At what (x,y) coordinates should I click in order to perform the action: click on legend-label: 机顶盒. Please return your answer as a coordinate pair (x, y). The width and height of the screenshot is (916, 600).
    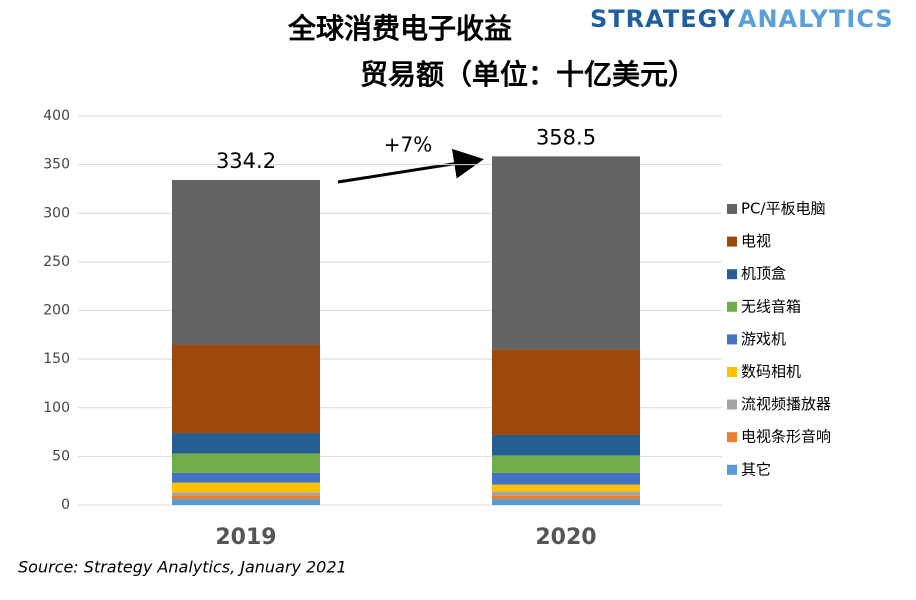
    Looking at the image, I should click on (763, 274).